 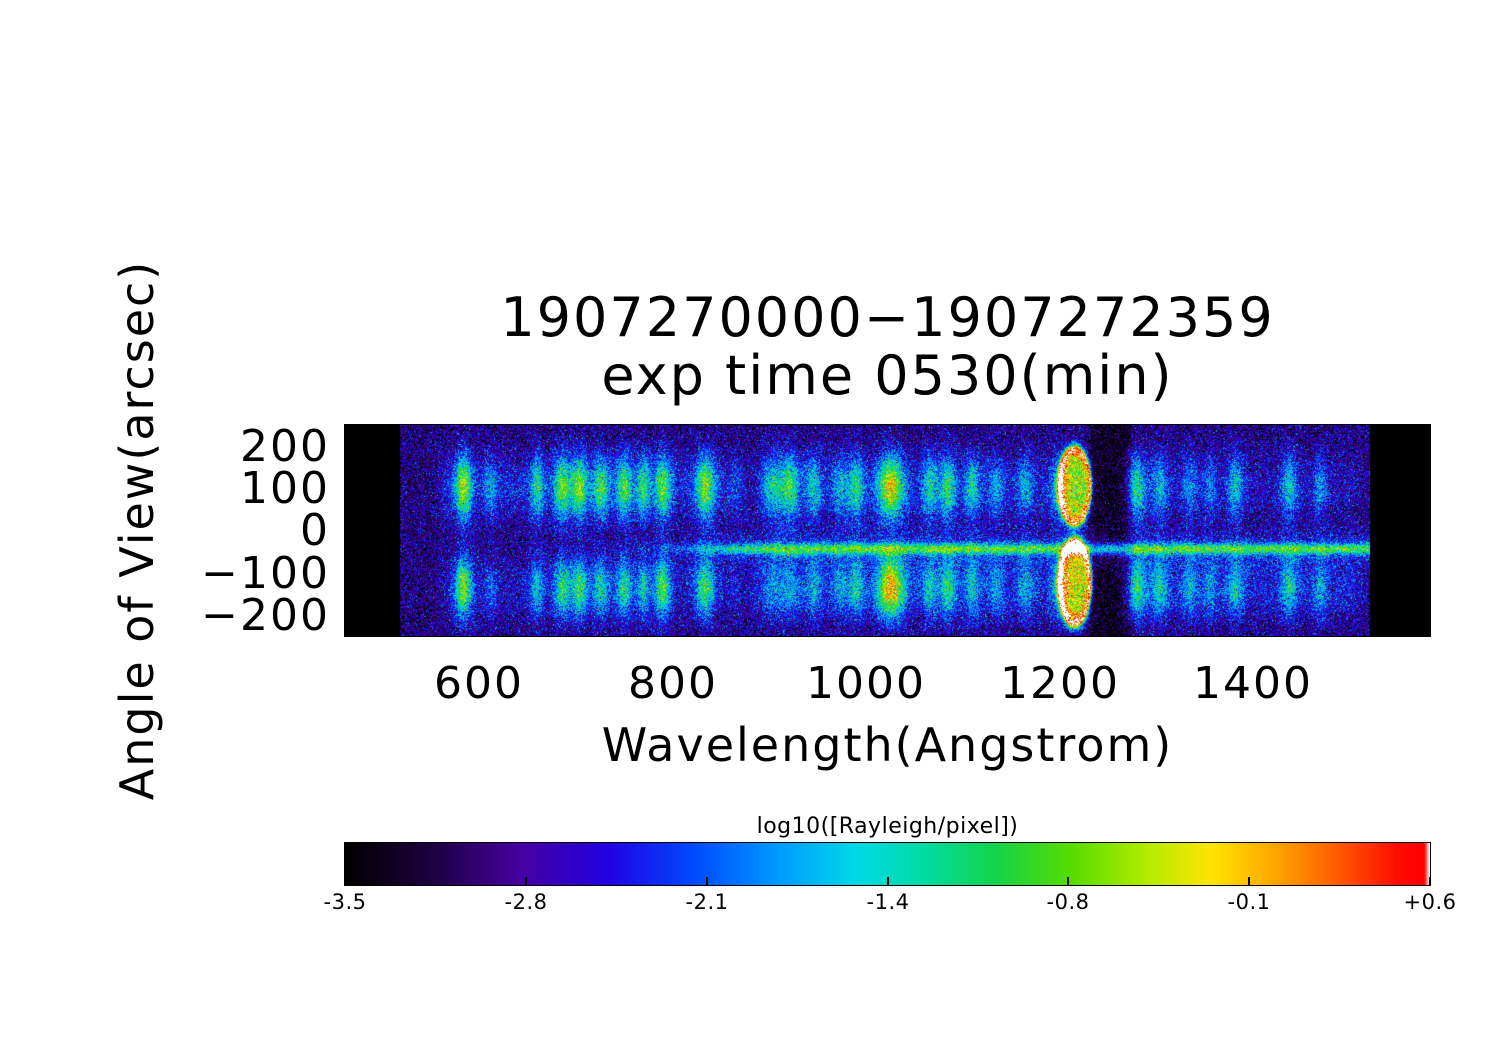 What do you see at coordinates (137, 530) in the screenshot?
I see `y-axis-label: Angle of View(arcsec)` at bounding box center [137, 530].